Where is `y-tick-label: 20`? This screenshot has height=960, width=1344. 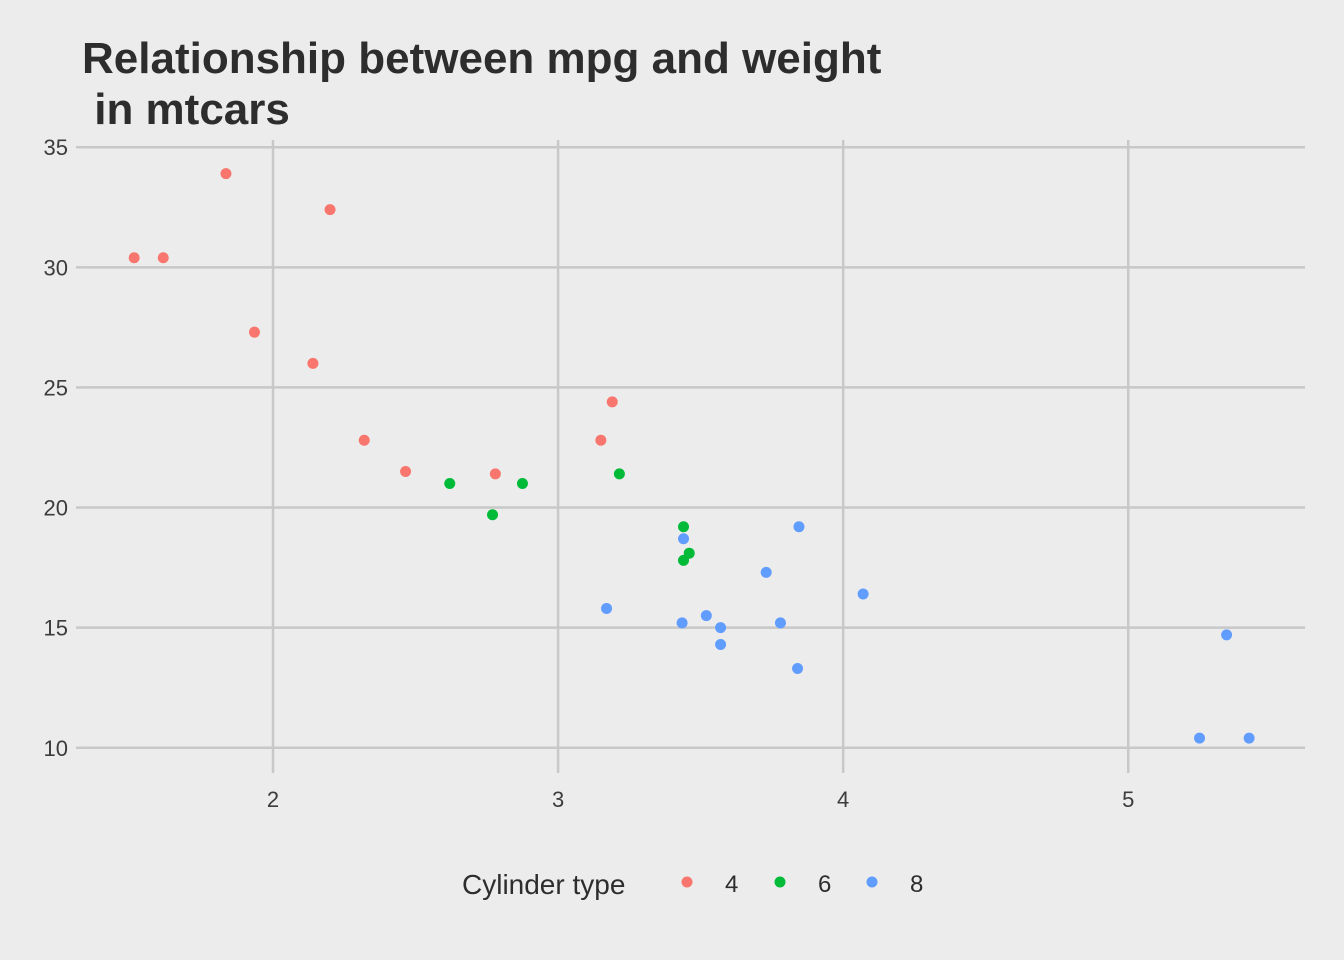 y-tick-label: 20 is located at coordinates (56, 508).